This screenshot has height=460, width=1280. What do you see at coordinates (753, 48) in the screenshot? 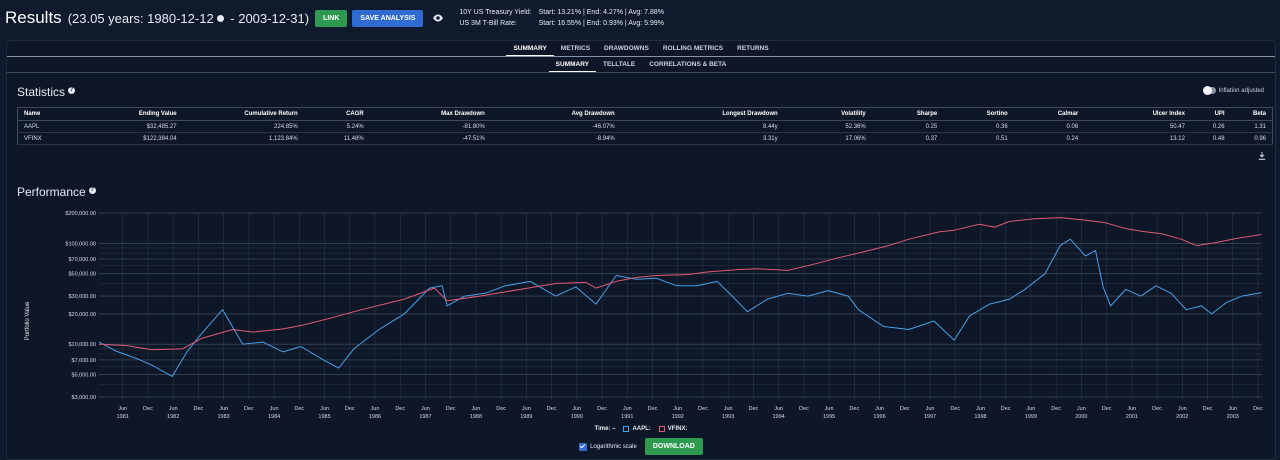
I see `tab-returns: RETURNS` at bounding box center [753, 48].